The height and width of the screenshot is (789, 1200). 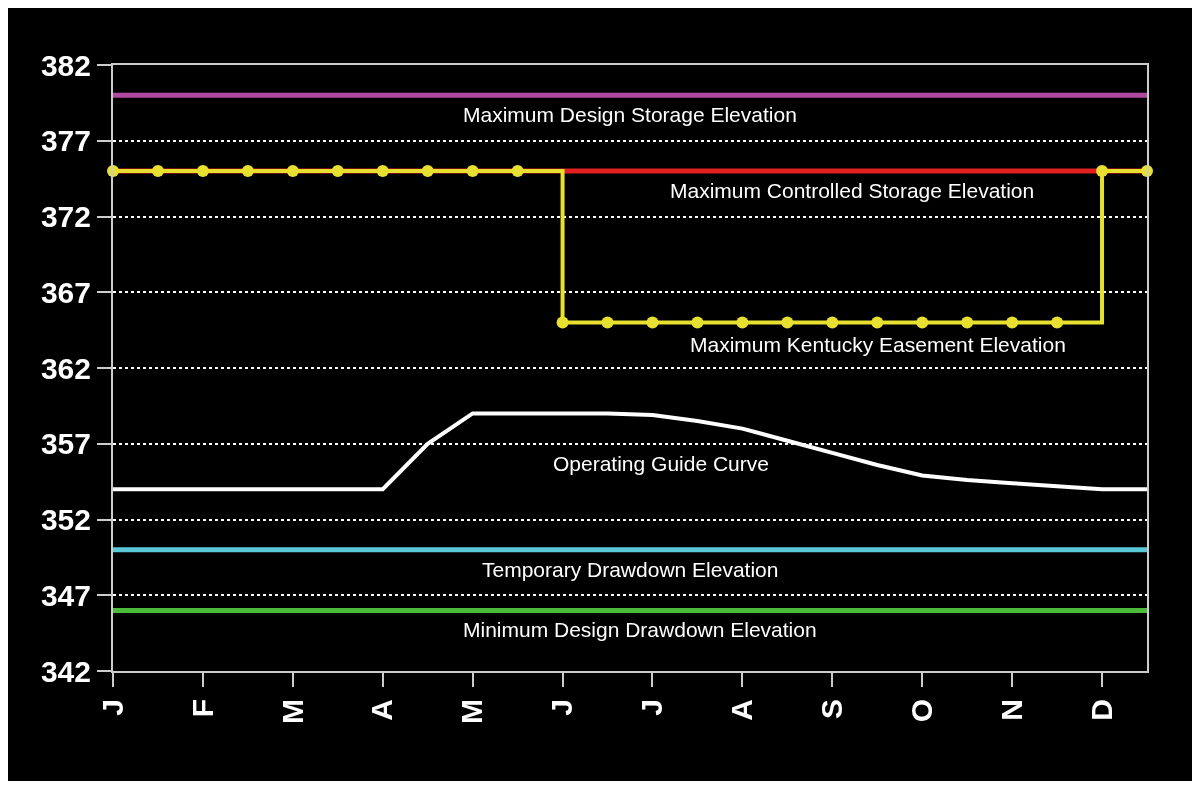 What do you see at coordinates (878, 344) in the screenshot?
I see `series-label: Maximum Kentucky Easement Elevation` at bounding box center [878, 344].